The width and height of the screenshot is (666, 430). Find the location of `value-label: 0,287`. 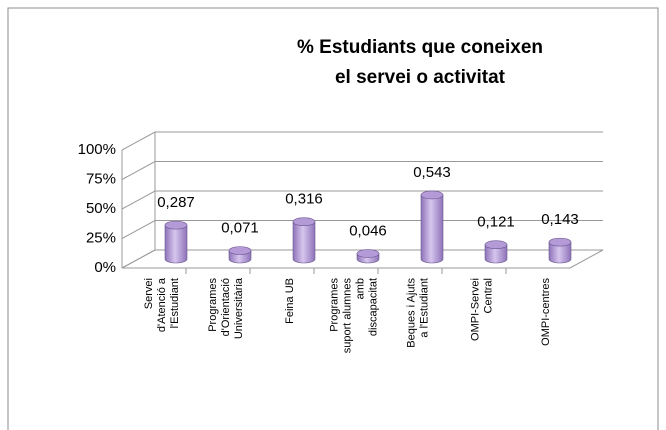

value-label: 0,287 is located at coordinates (176, 202).